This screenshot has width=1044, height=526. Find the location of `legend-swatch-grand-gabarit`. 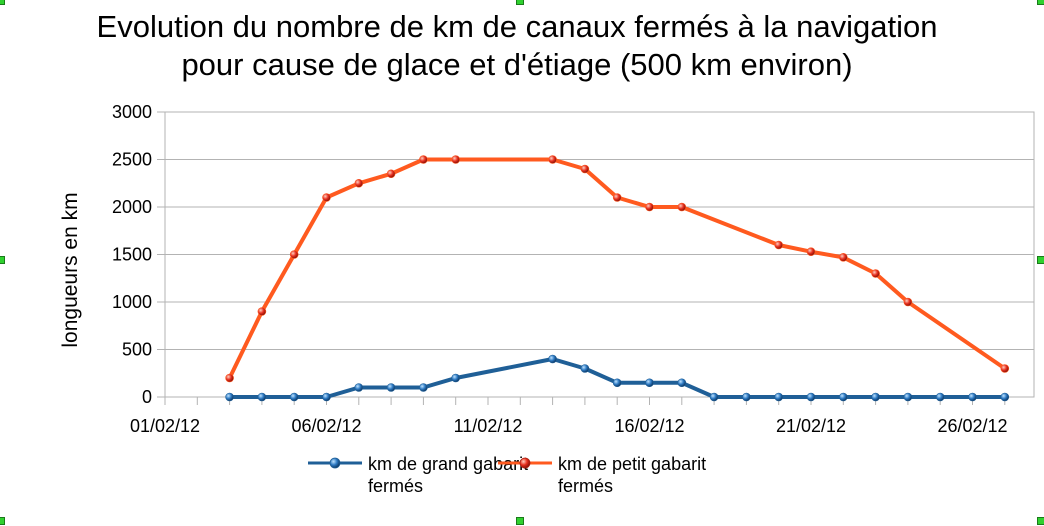

legend-swatch-grand-gabarit is located at coordinates (335, 463).